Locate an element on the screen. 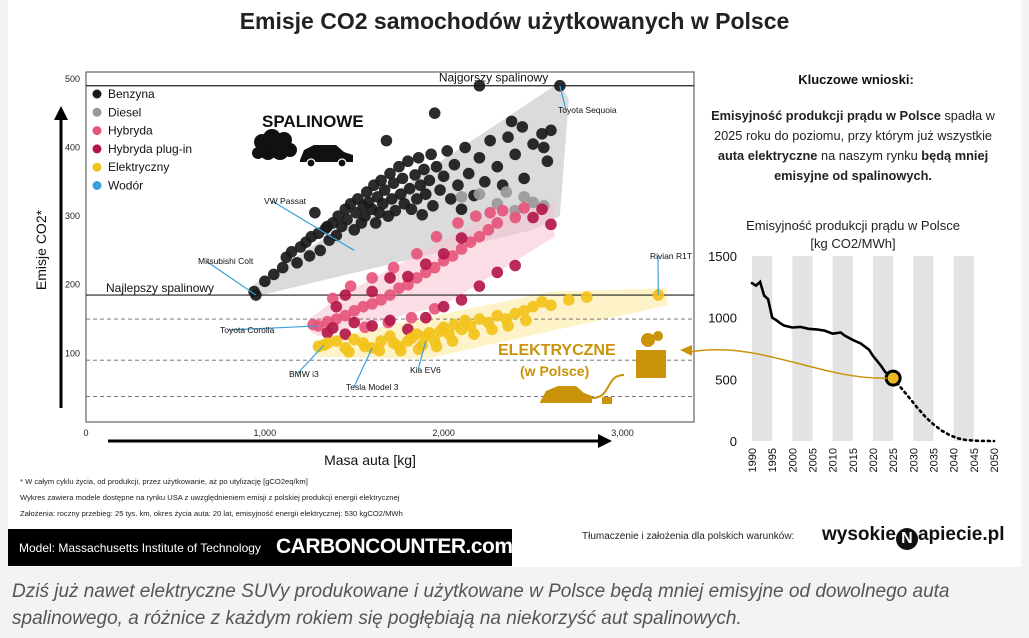  x-tick-label: 3,000 is located at coordinates (622, 433).